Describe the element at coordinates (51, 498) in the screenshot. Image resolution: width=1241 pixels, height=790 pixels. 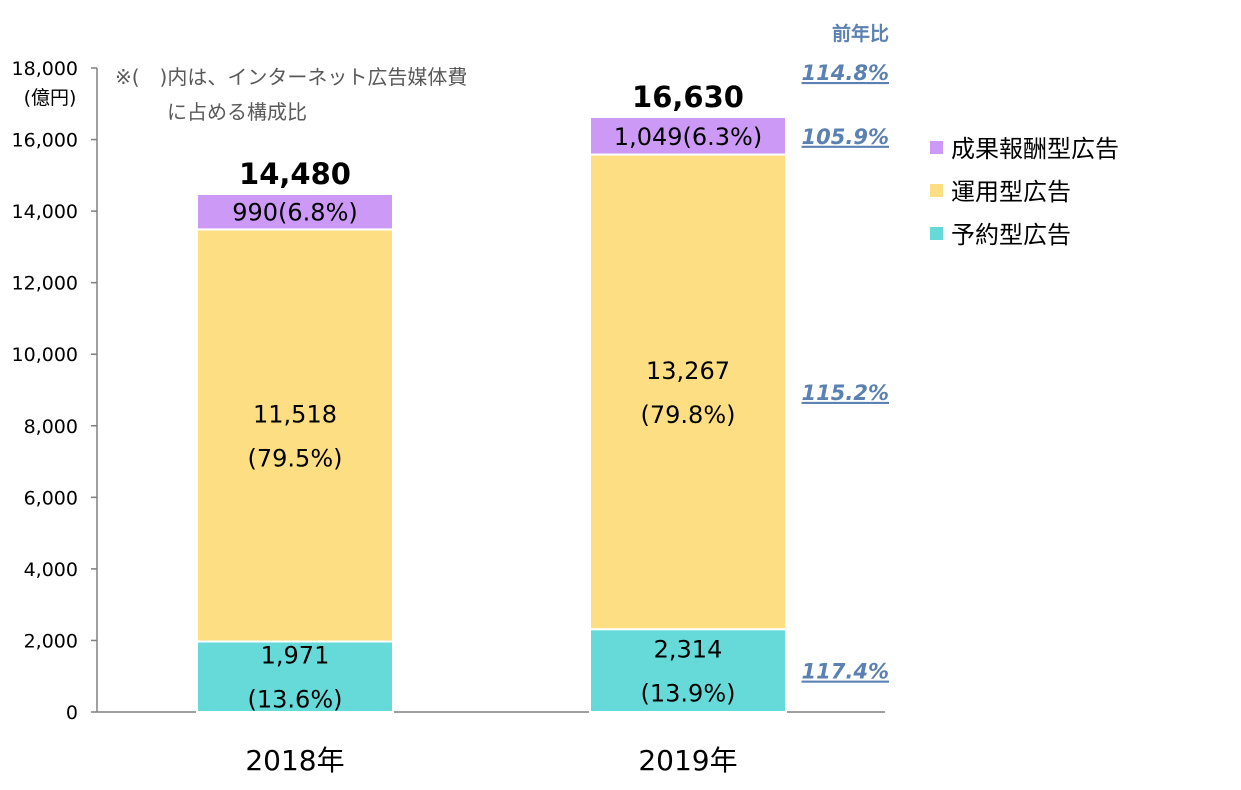
I see `y-tick-label: 6,000` at that location.